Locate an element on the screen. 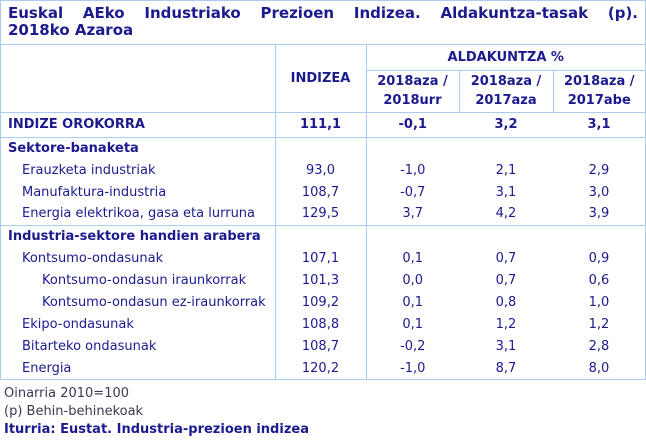 The height and width of the screenshot is (446, 646). column-header-2018aza-2017abe: 2018aza / 2017abe is located at coordinates (598, 91).